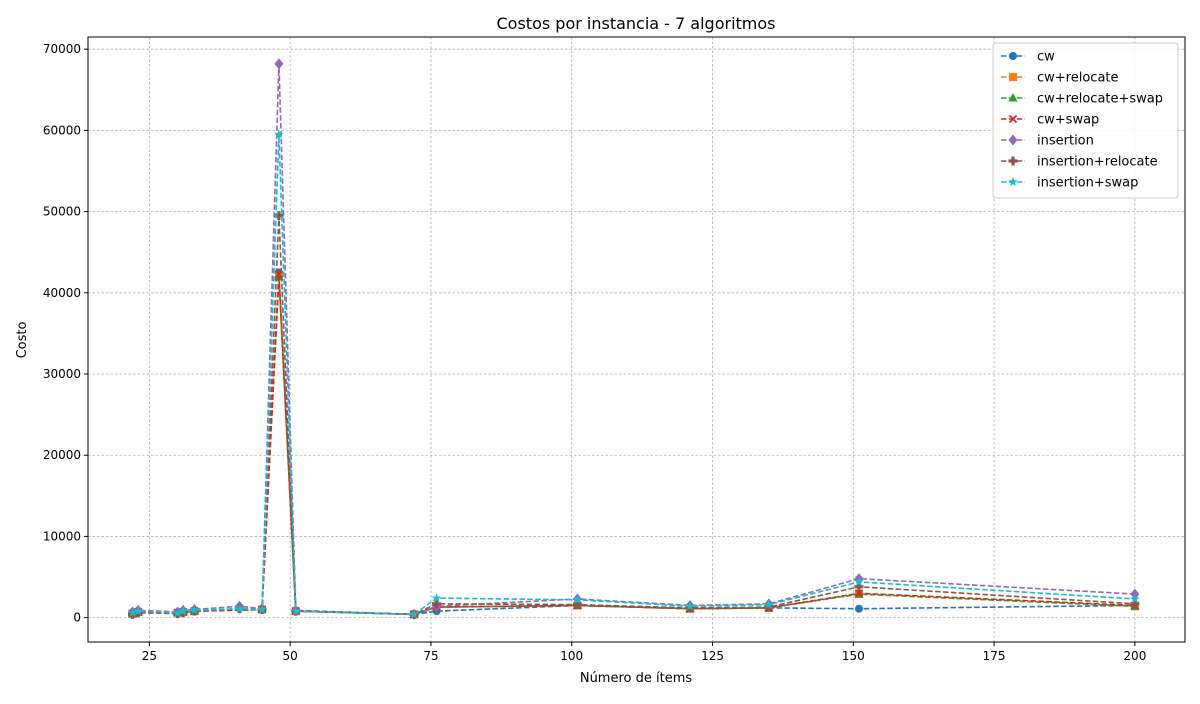 The height and width of the screenshot is (704, 1200). What do you see at coordinates (290, 656) in the screenshot?
I see `x-tick-label: 50` at bounding box center [290, 656].